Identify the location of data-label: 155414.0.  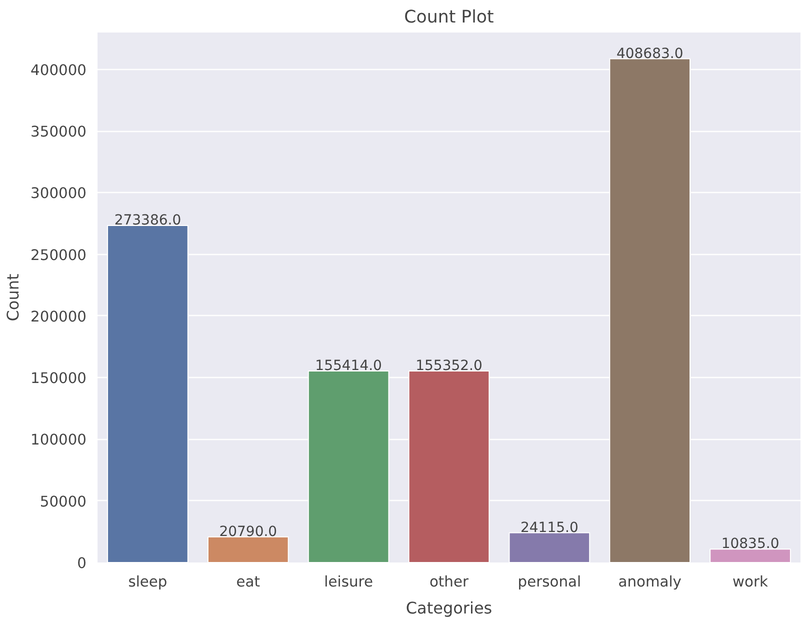
(348, 366).